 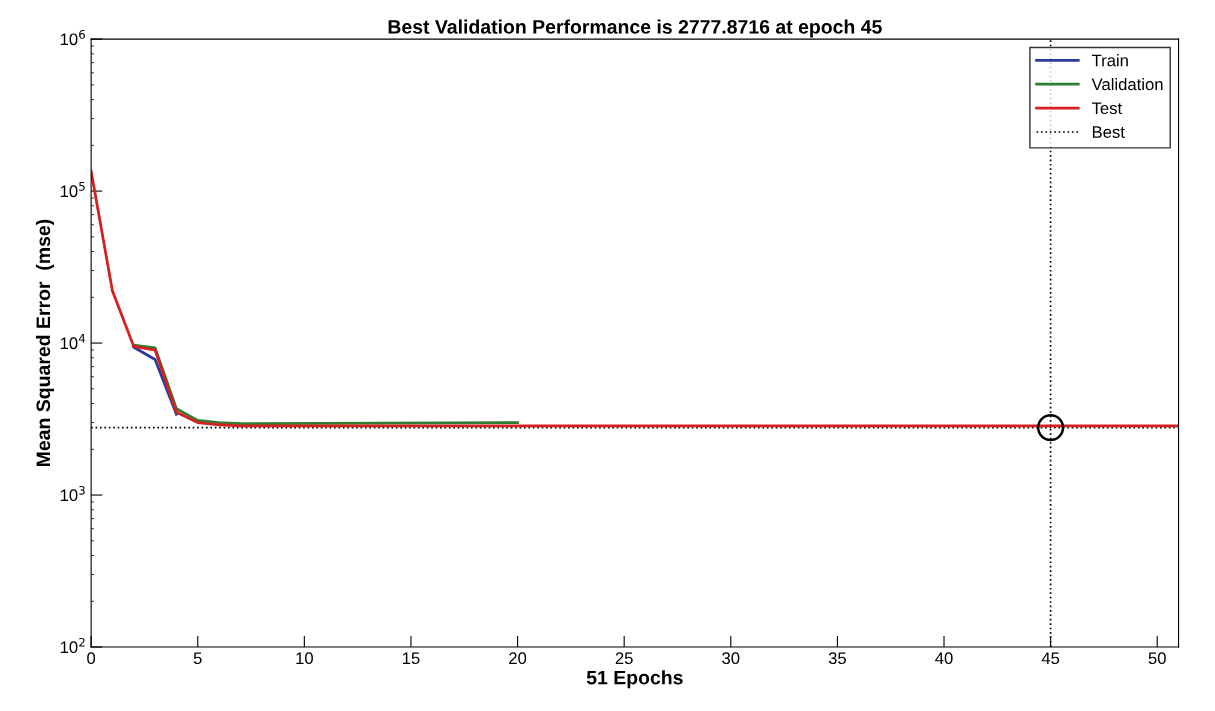 What do you see at coordinates (1108, 132) in the screenshot?
I see `legend-label: Best` at bounding box center [1108, 132].